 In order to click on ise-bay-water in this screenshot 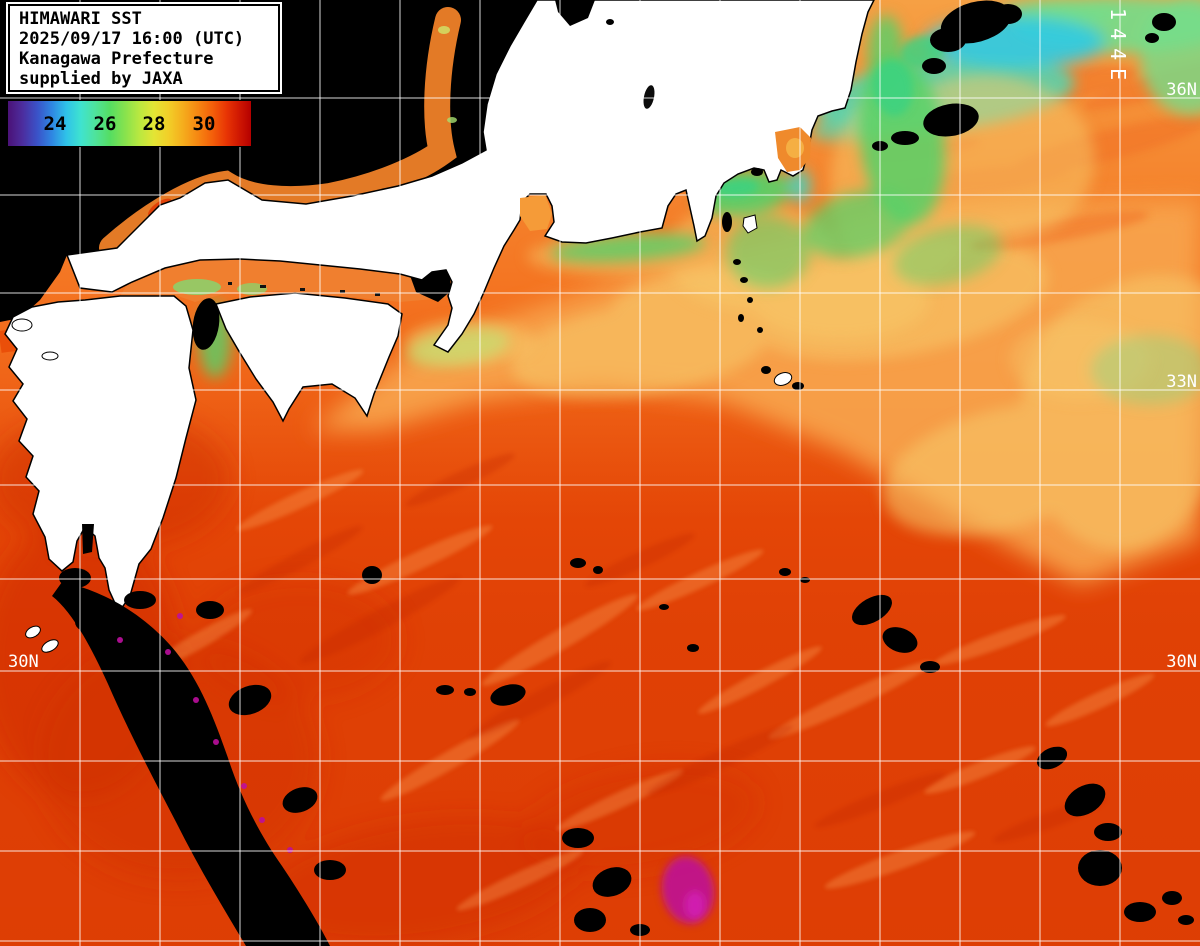, I will do `click(536, 213)`.